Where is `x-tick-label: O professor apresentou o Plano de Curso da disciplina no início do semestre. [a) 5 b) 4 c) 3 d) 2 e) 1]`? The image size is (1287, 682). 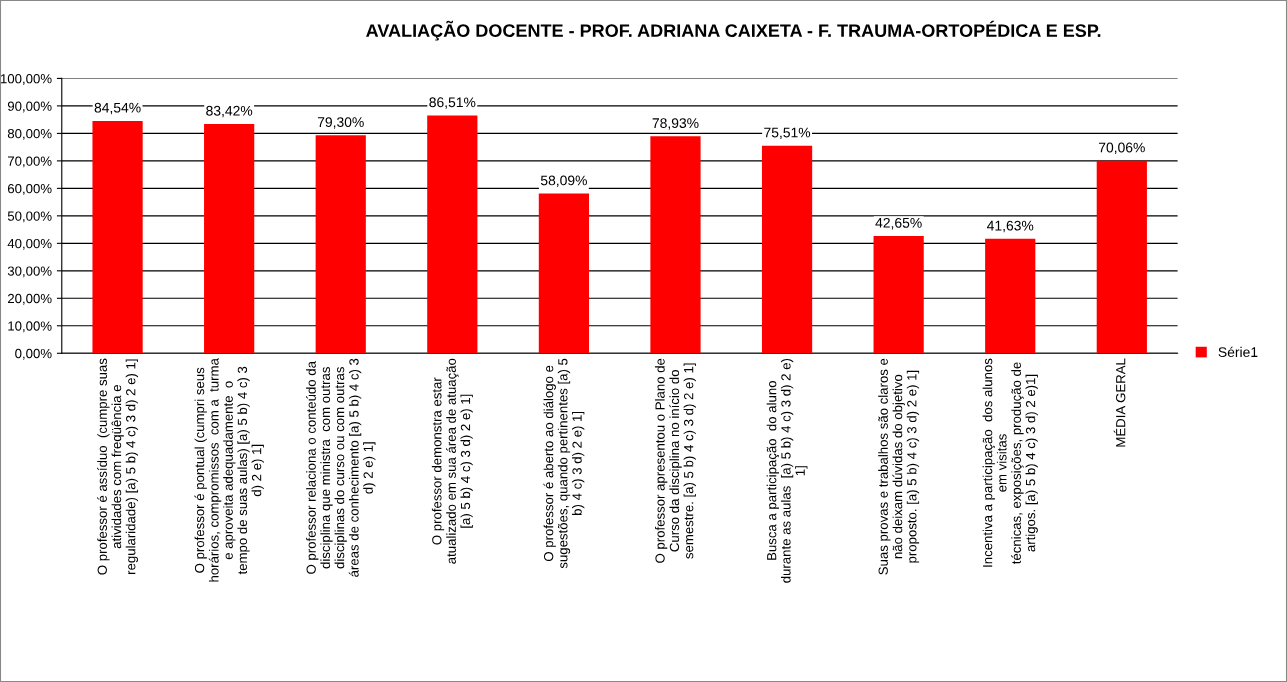 x-tick-label: O professor apresentou o Plano de Curso da disciplina no início do semestre. [a) 5 b) 4 c) 3 d) 2 e) 1] is located at coordinates (675, 460).